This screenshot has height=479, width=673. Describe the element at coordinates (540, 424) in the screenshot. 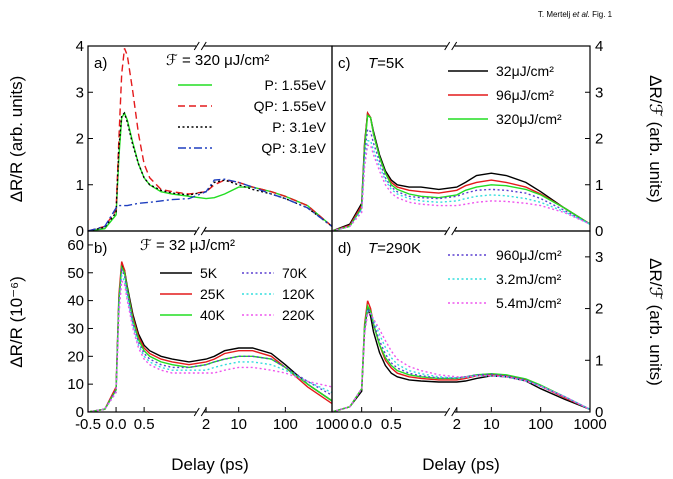

I see `x-tick-label-d: 100` at that location.